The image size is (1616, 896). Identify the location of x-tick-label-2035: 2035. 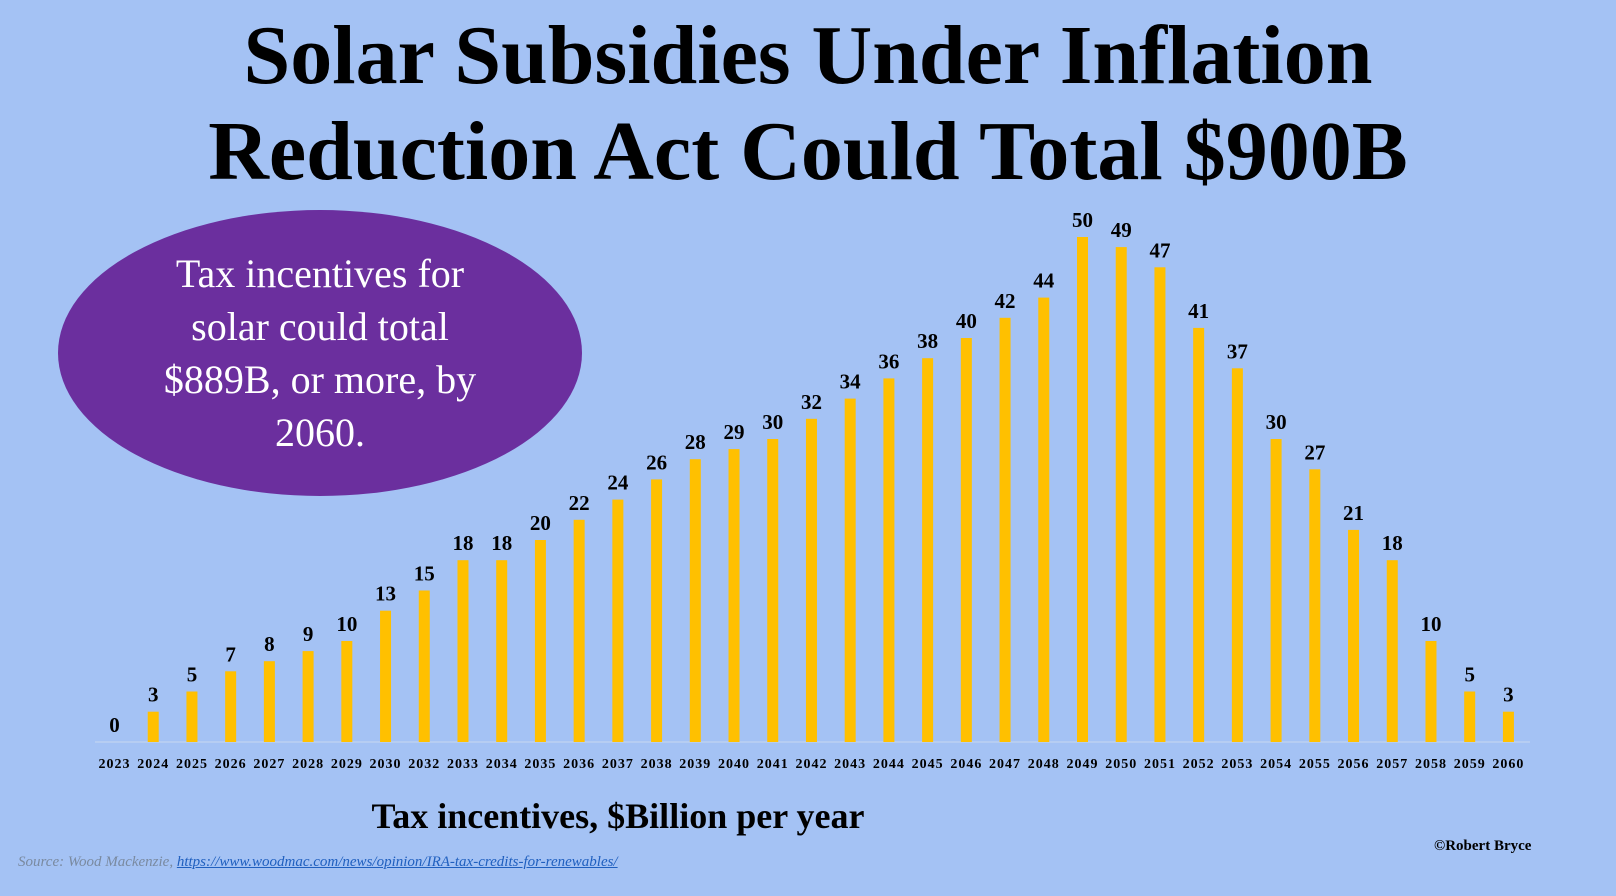
(540, 764).